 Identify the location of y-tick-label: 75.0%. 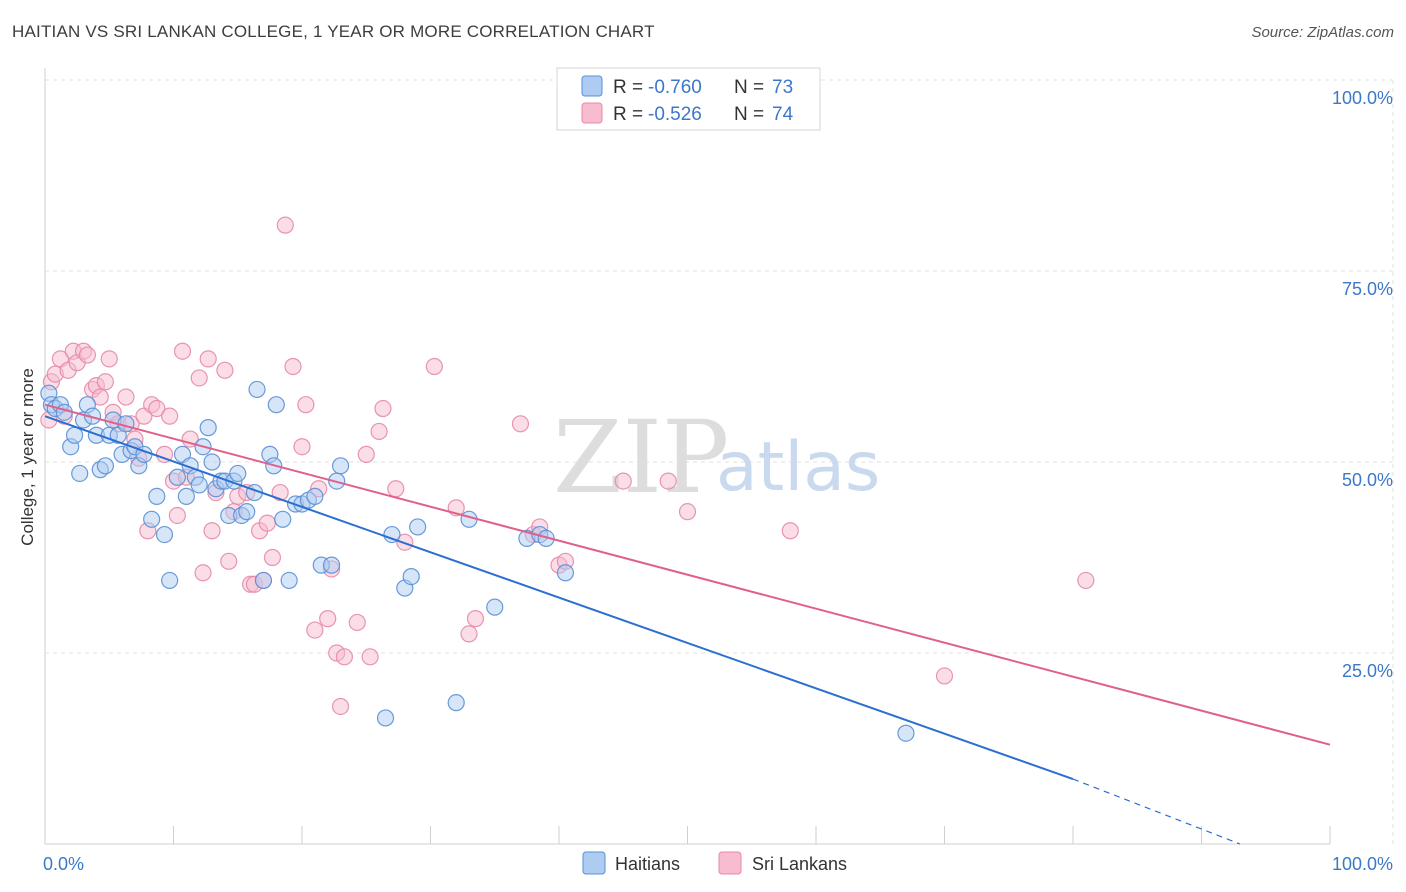
(1367, 289).